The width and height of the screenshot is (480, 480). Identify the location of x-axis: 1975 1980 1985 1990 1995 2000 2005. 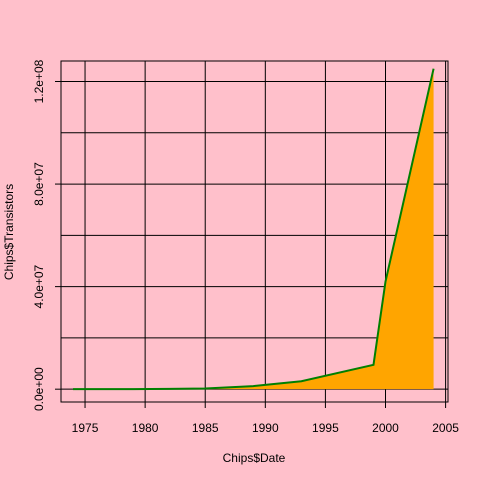
(265, 418).